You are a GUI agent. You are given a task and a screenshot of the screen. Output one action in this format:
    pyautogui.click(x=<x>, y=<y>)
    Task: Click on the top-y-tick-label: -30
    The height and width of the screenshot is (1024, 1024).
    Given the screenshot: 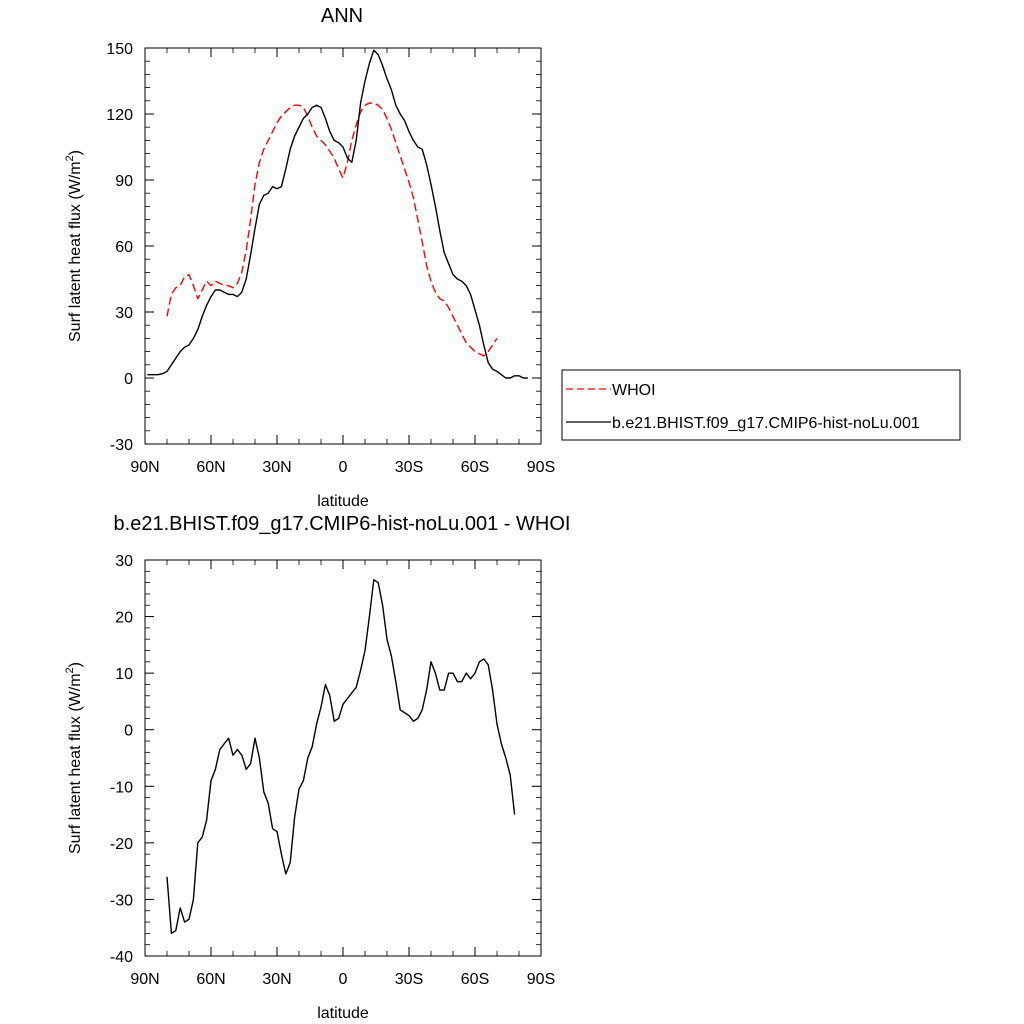 What is the action you would take?
    pyautogui.click(x=121, y=445)
    